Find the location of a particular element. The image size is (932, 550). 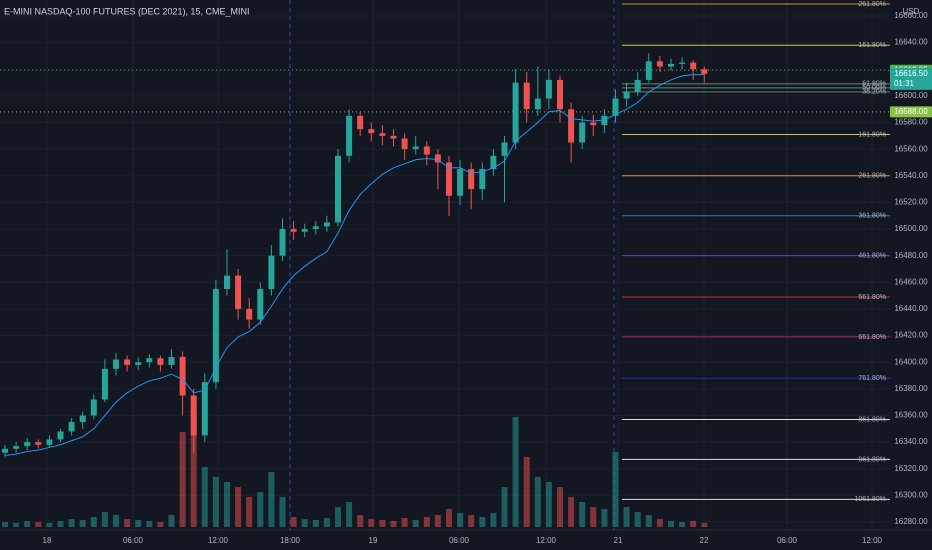

fib-label: 761.80% is located at coordinates (872, 378).